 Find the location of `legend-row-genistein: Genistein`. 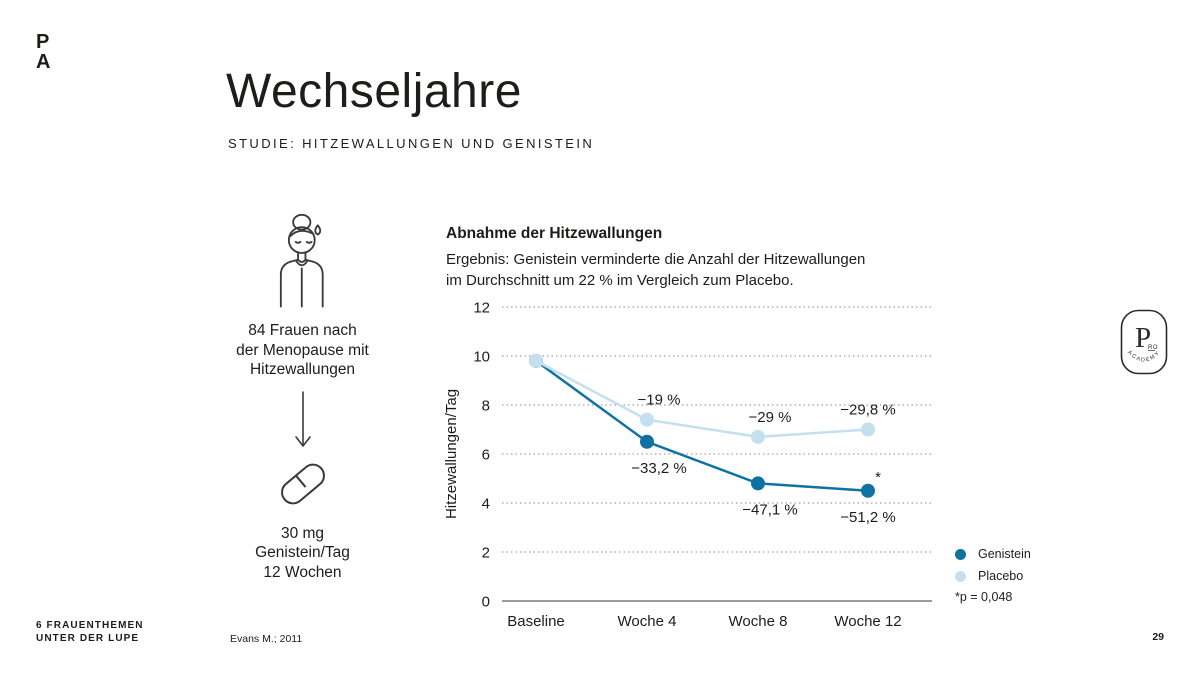

legend-row-genistein: Genistein is located at coordinates (993, 554).